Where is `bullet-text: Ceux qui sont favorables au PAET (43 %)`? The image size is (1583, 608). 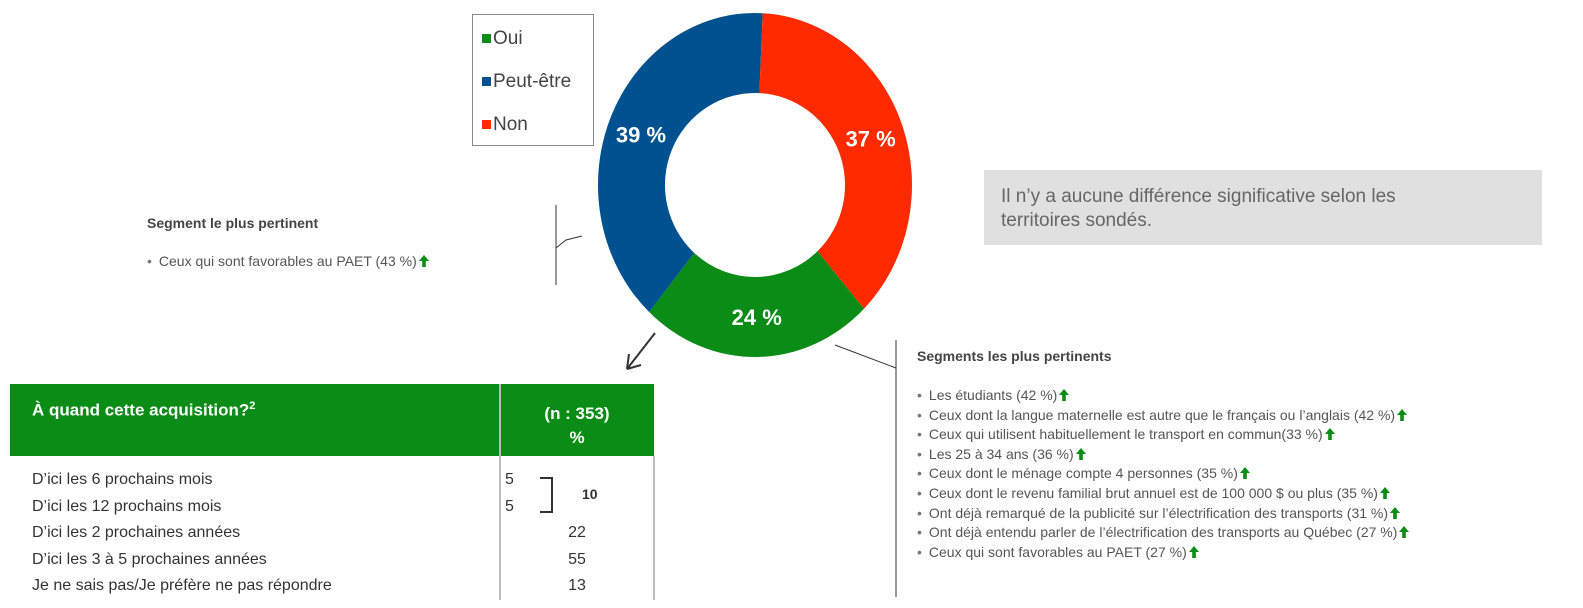
bullet-text: Ceux qui sont favorables au PAET (43 %) is located at coordinates (287, 261).